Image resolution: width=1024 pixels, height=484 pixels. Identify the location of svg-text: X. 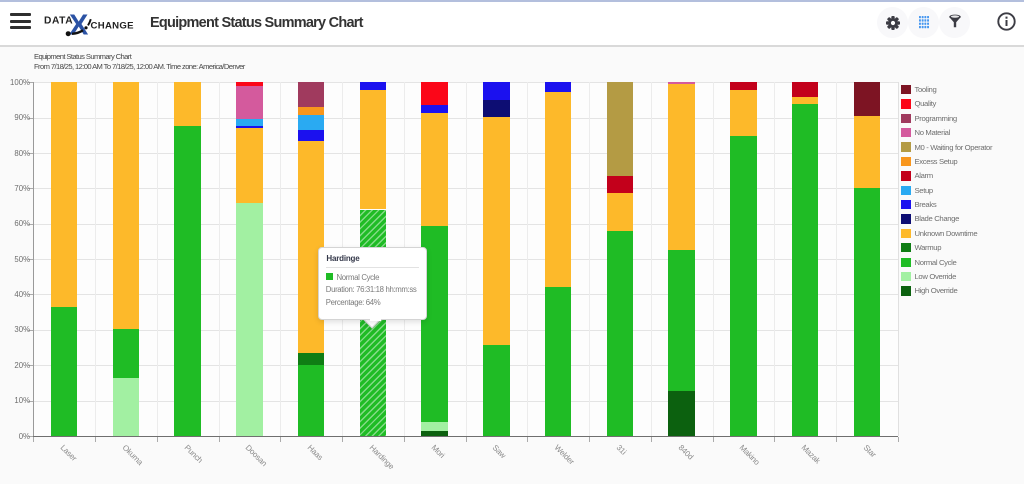
(79, 25).